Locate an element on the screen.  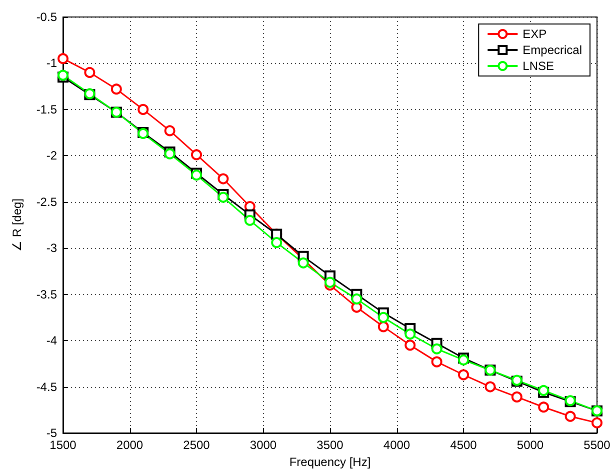
y-tick-label: -4.5 is located at coordinates (47, 387).